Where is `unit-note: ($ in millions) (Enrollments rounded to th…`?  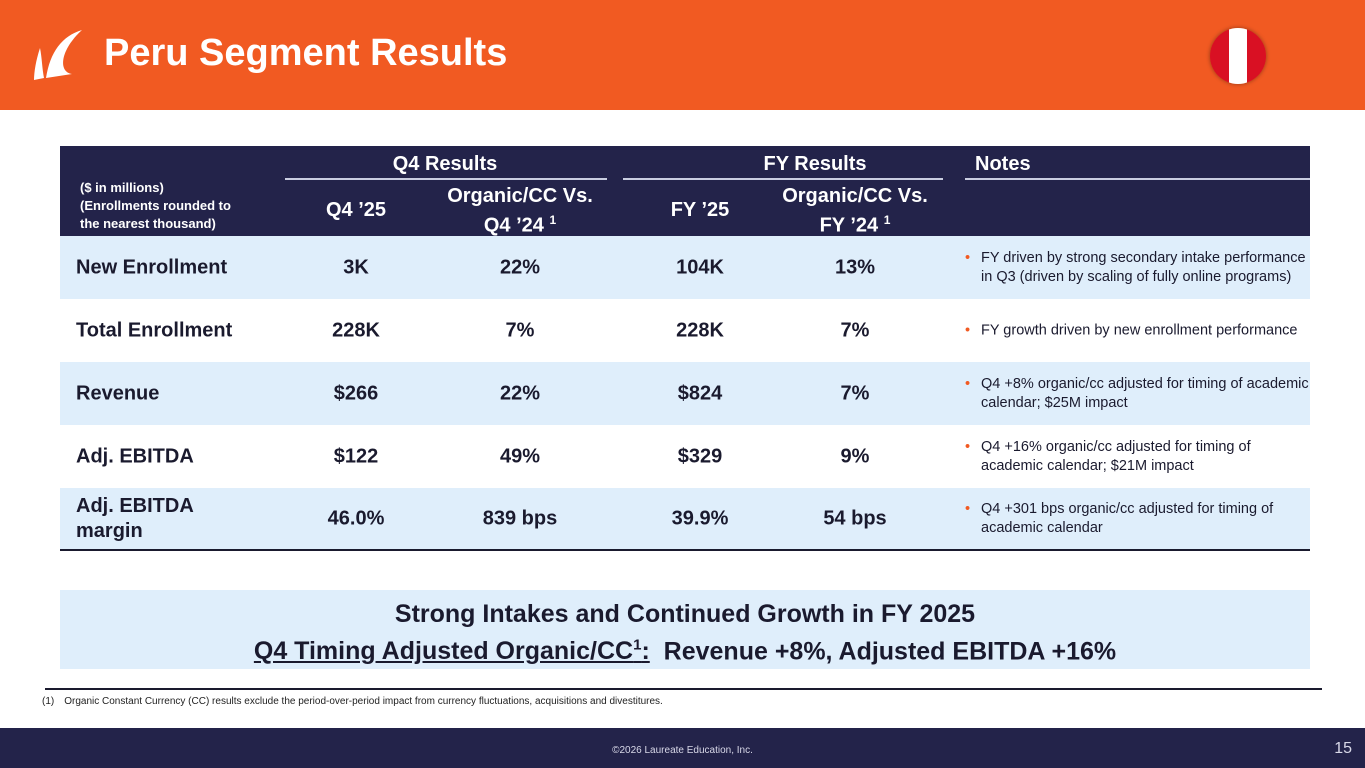
unit-note: ($ in millions) (Enrollments rounded to th… is located at coordinates (155, 206).